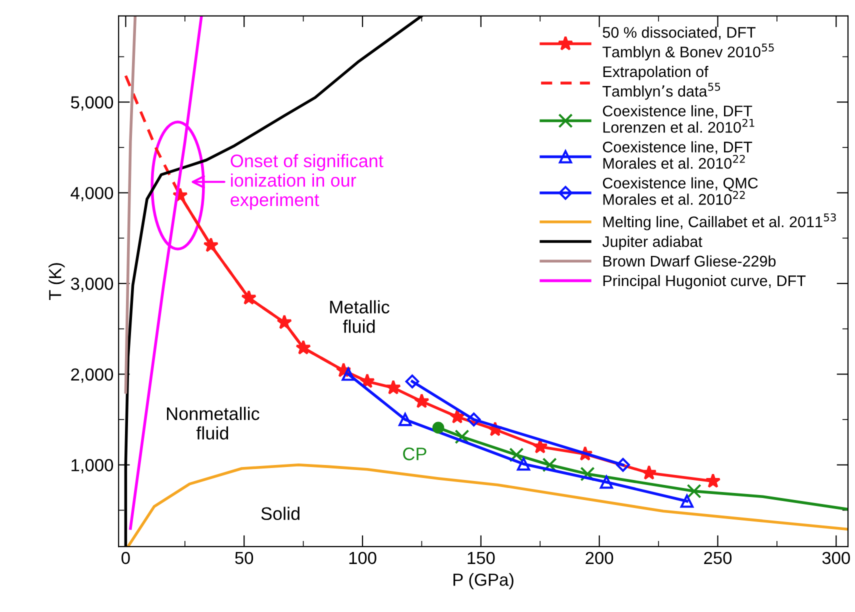 The width and height of the screenshot is (855, 612). Describe the element at coordinates (92, 375) in the screenshot. I see `y-tick-label: 2,000` at that location.